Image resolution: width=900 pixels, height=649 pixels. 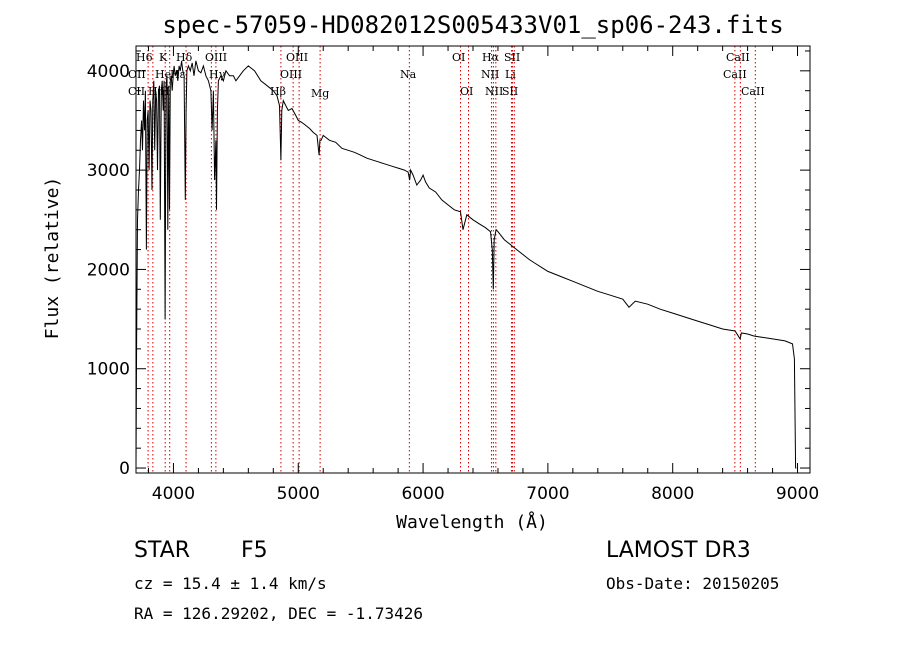 I want to click on spectral-line-label-nii2: NII, so click(x=494, y=91).